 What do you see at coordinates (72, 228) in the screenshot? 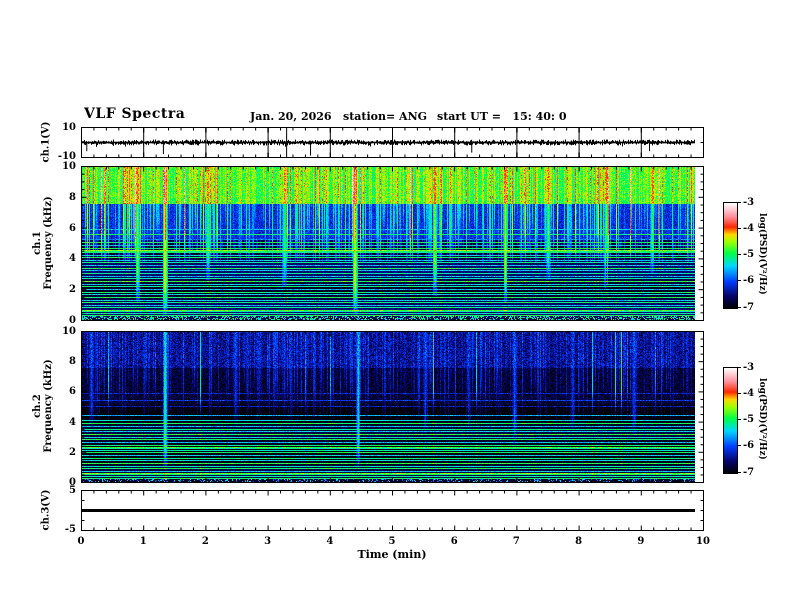
I see `spec1-y-tick-label: 6` at bounding box center [72, 228].